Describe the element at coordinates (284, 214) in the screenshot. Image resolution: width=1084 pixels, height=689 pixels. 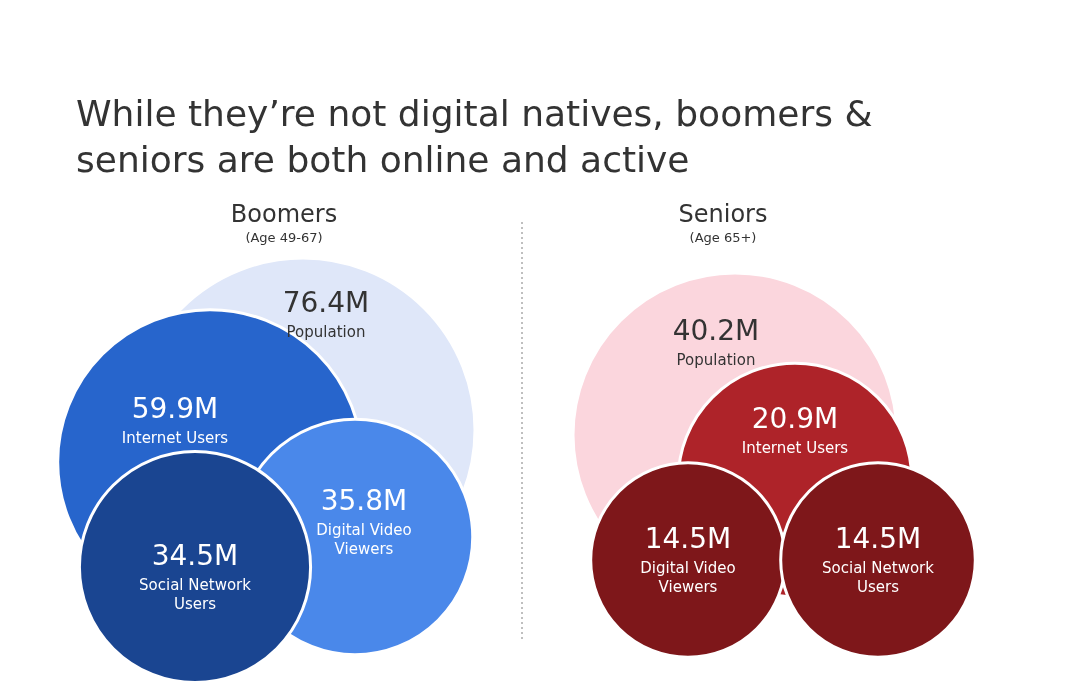
I see `text: Boomers` at that location.